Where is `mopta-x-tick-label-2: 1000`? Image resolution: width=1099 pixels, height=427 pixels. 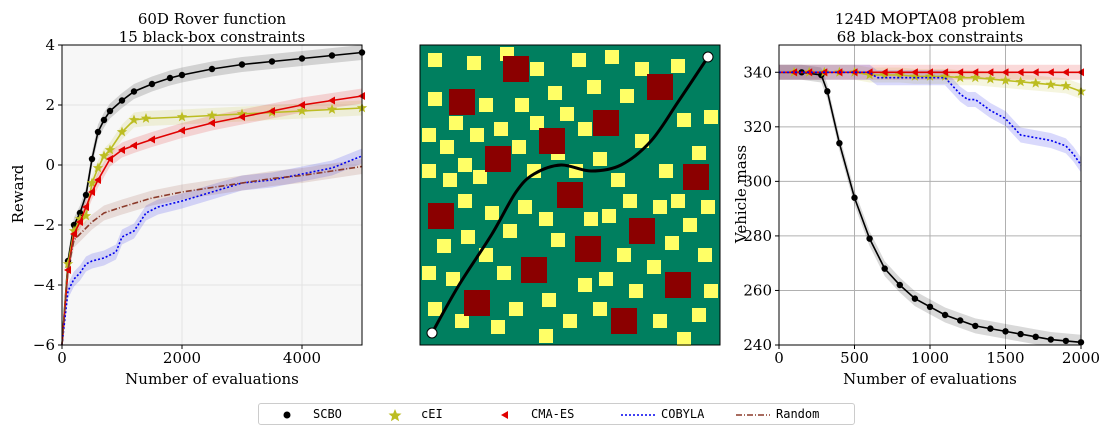
mopta-x-tick-label-2: 1000 is located at coordinates (930, 358).